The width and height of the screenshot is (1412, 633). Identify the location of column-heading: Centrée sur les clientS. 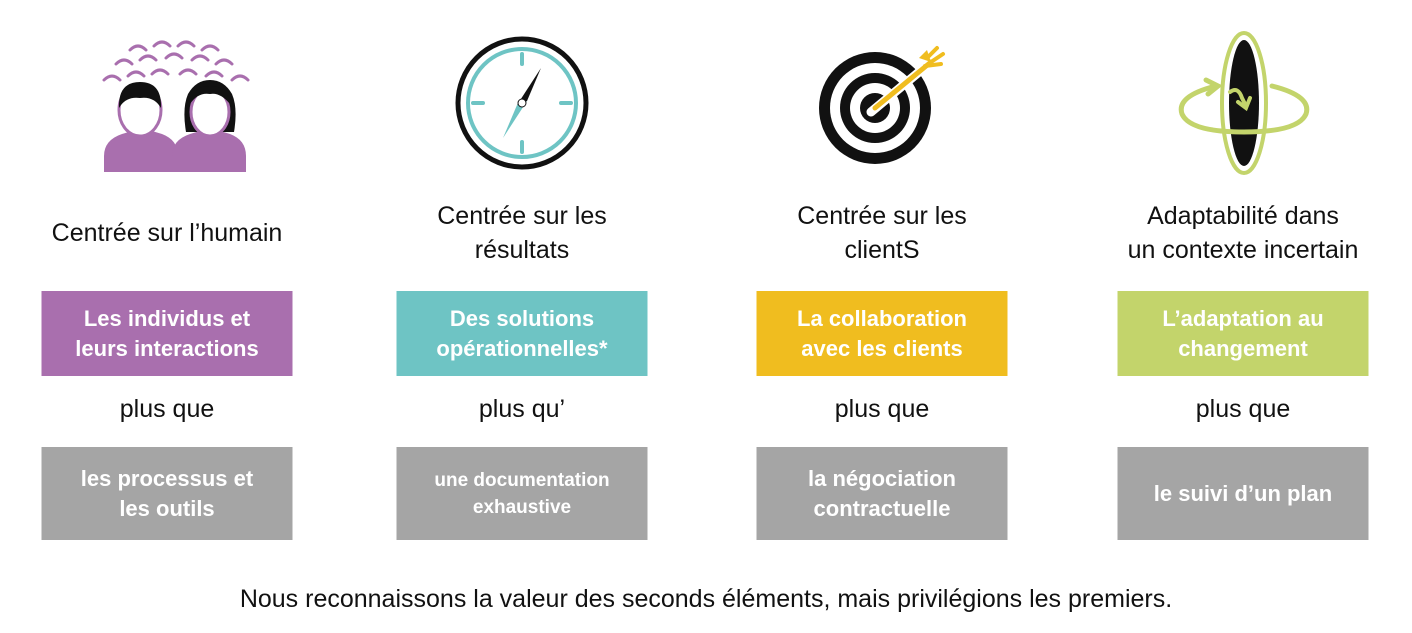
(882, 233).